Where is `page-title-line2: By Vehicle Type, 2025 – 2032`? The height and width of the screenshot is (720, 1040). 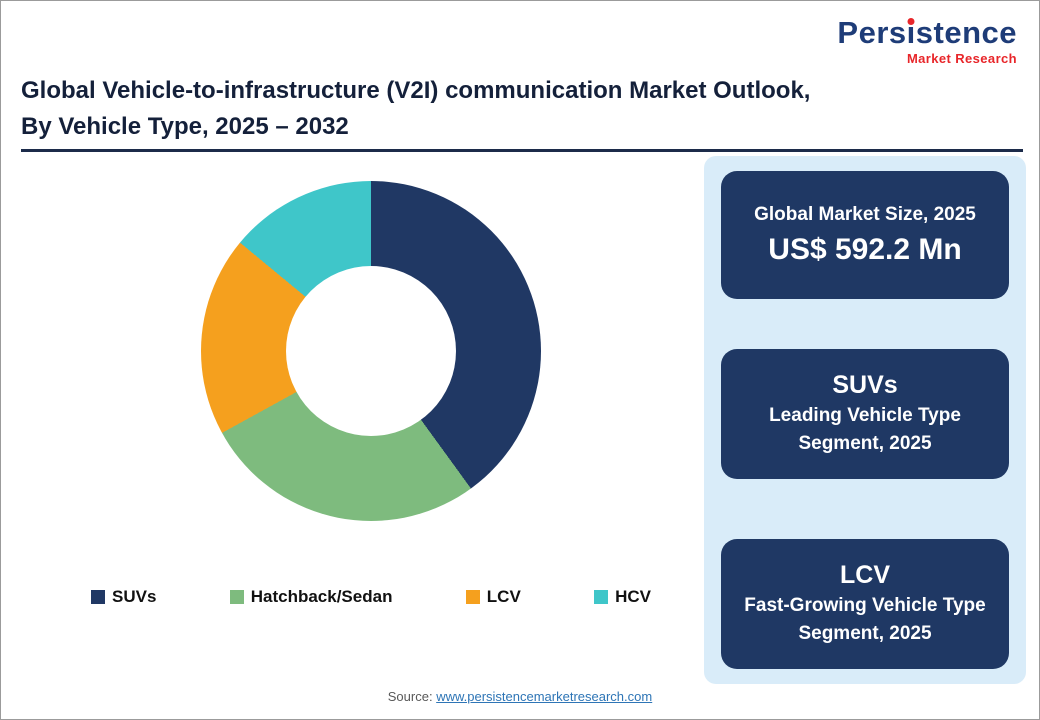 page-title-line2: By Vehicle Type, 2025 – 2032 is located at coordinates (185, 126).